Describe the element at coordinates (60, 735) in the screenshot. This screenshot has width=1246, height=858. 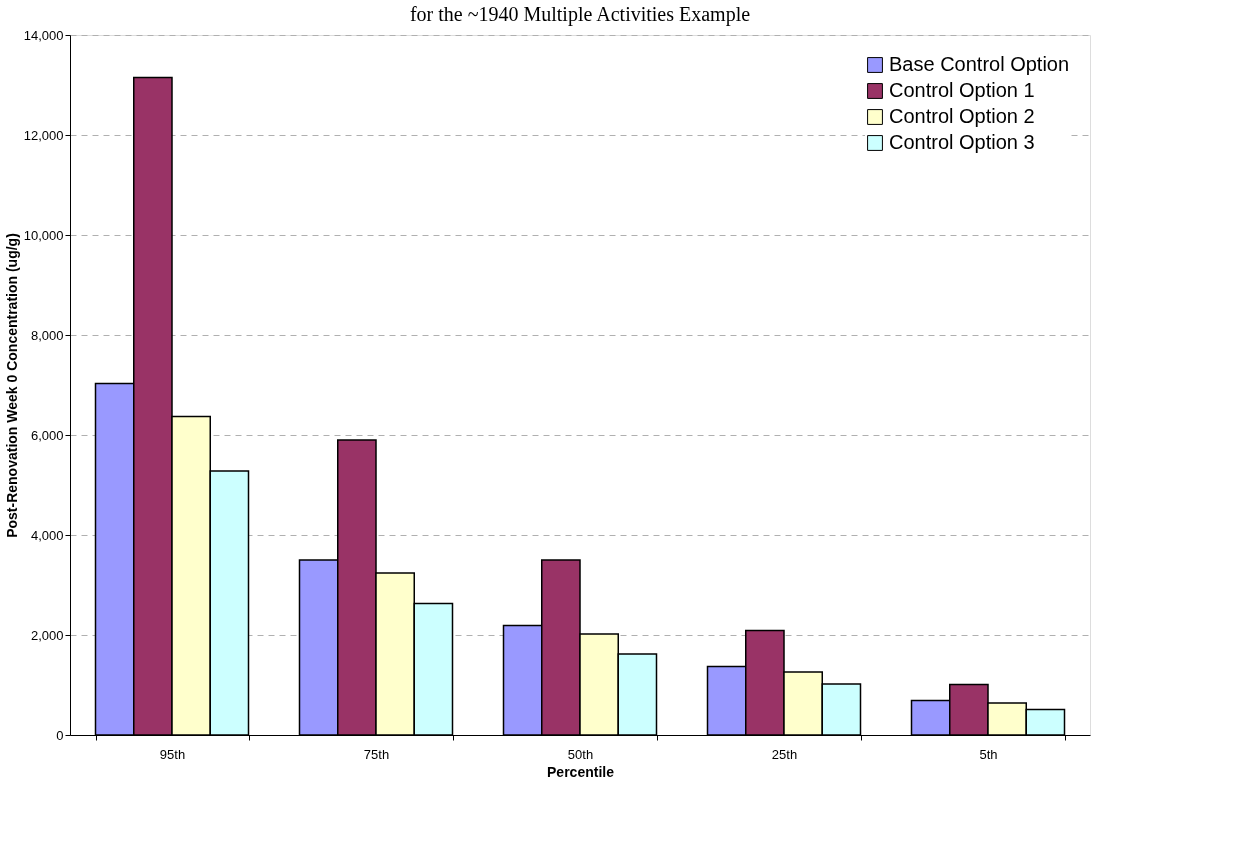
I see `y-tick-label: 0` at that location.